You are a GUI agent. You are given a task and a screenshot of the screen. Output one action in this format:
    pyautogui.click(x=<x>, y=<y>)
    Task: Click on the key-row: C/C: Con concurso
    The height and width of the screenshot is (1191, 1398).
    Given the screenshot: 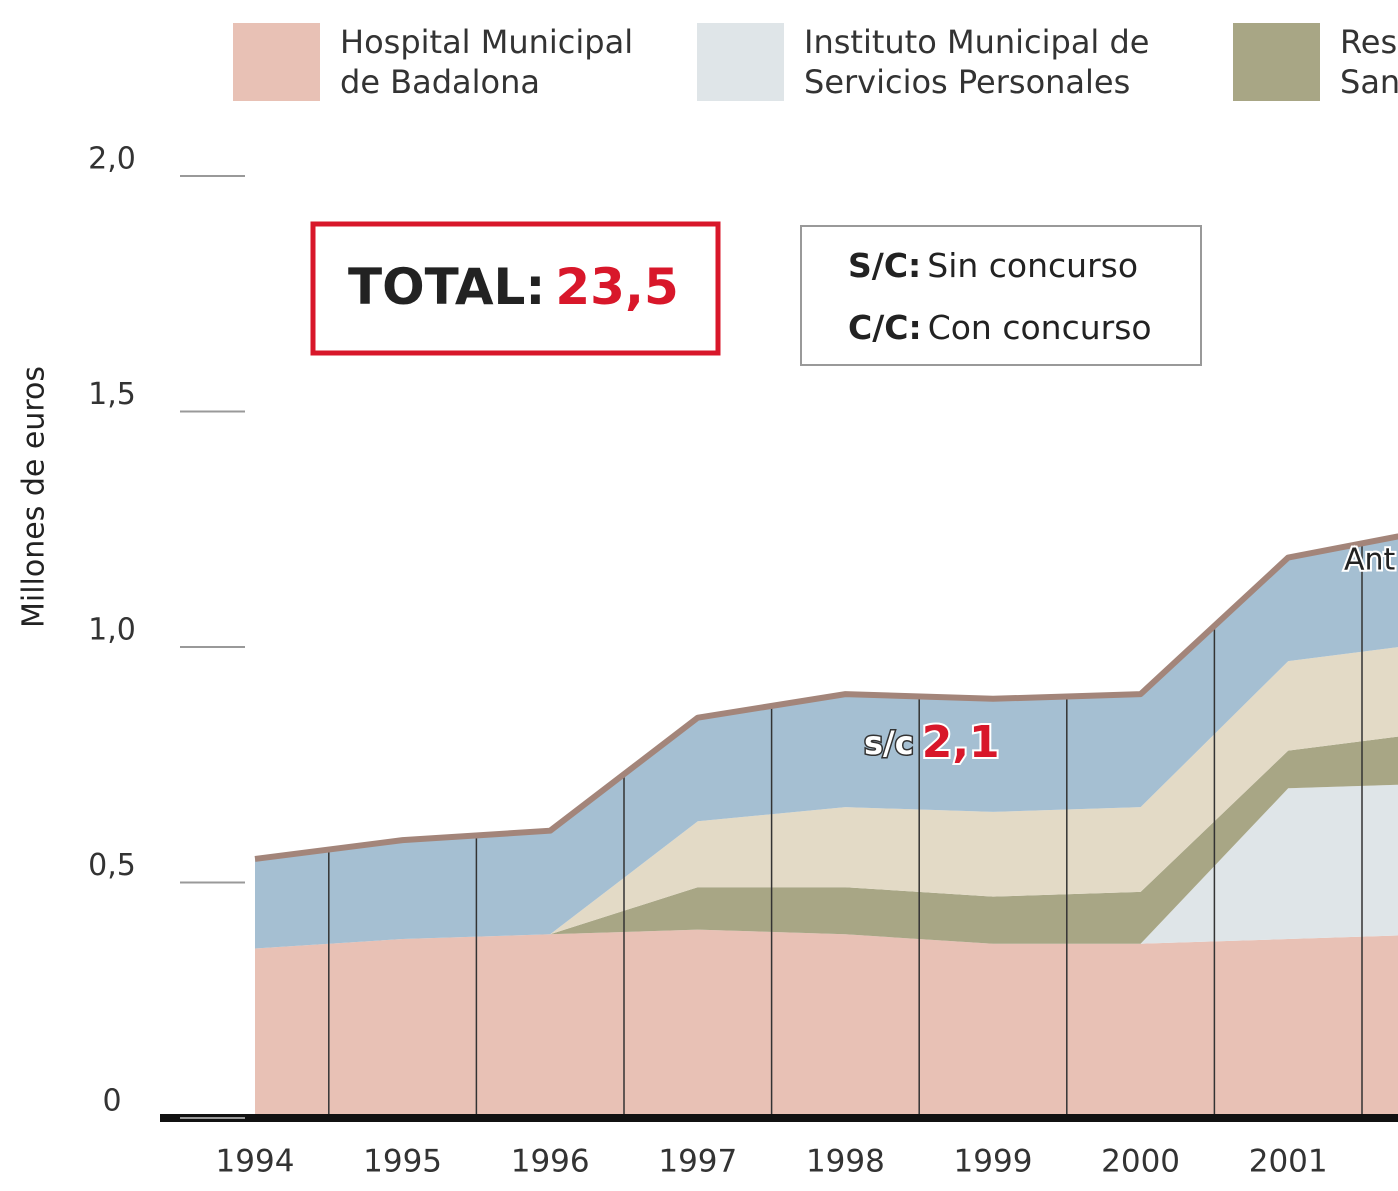 What is the action you would take?
    pyautogui.click(x=1000, y=327)
    